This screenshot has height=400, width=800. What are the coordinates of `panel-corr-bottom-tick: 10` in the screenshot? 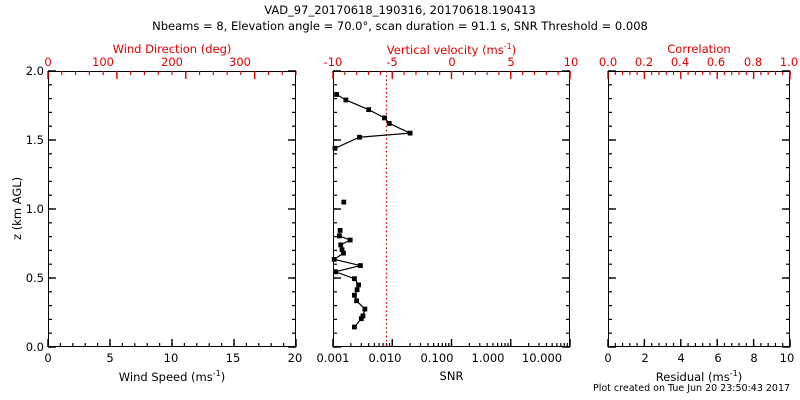 It's located at (787, 358).